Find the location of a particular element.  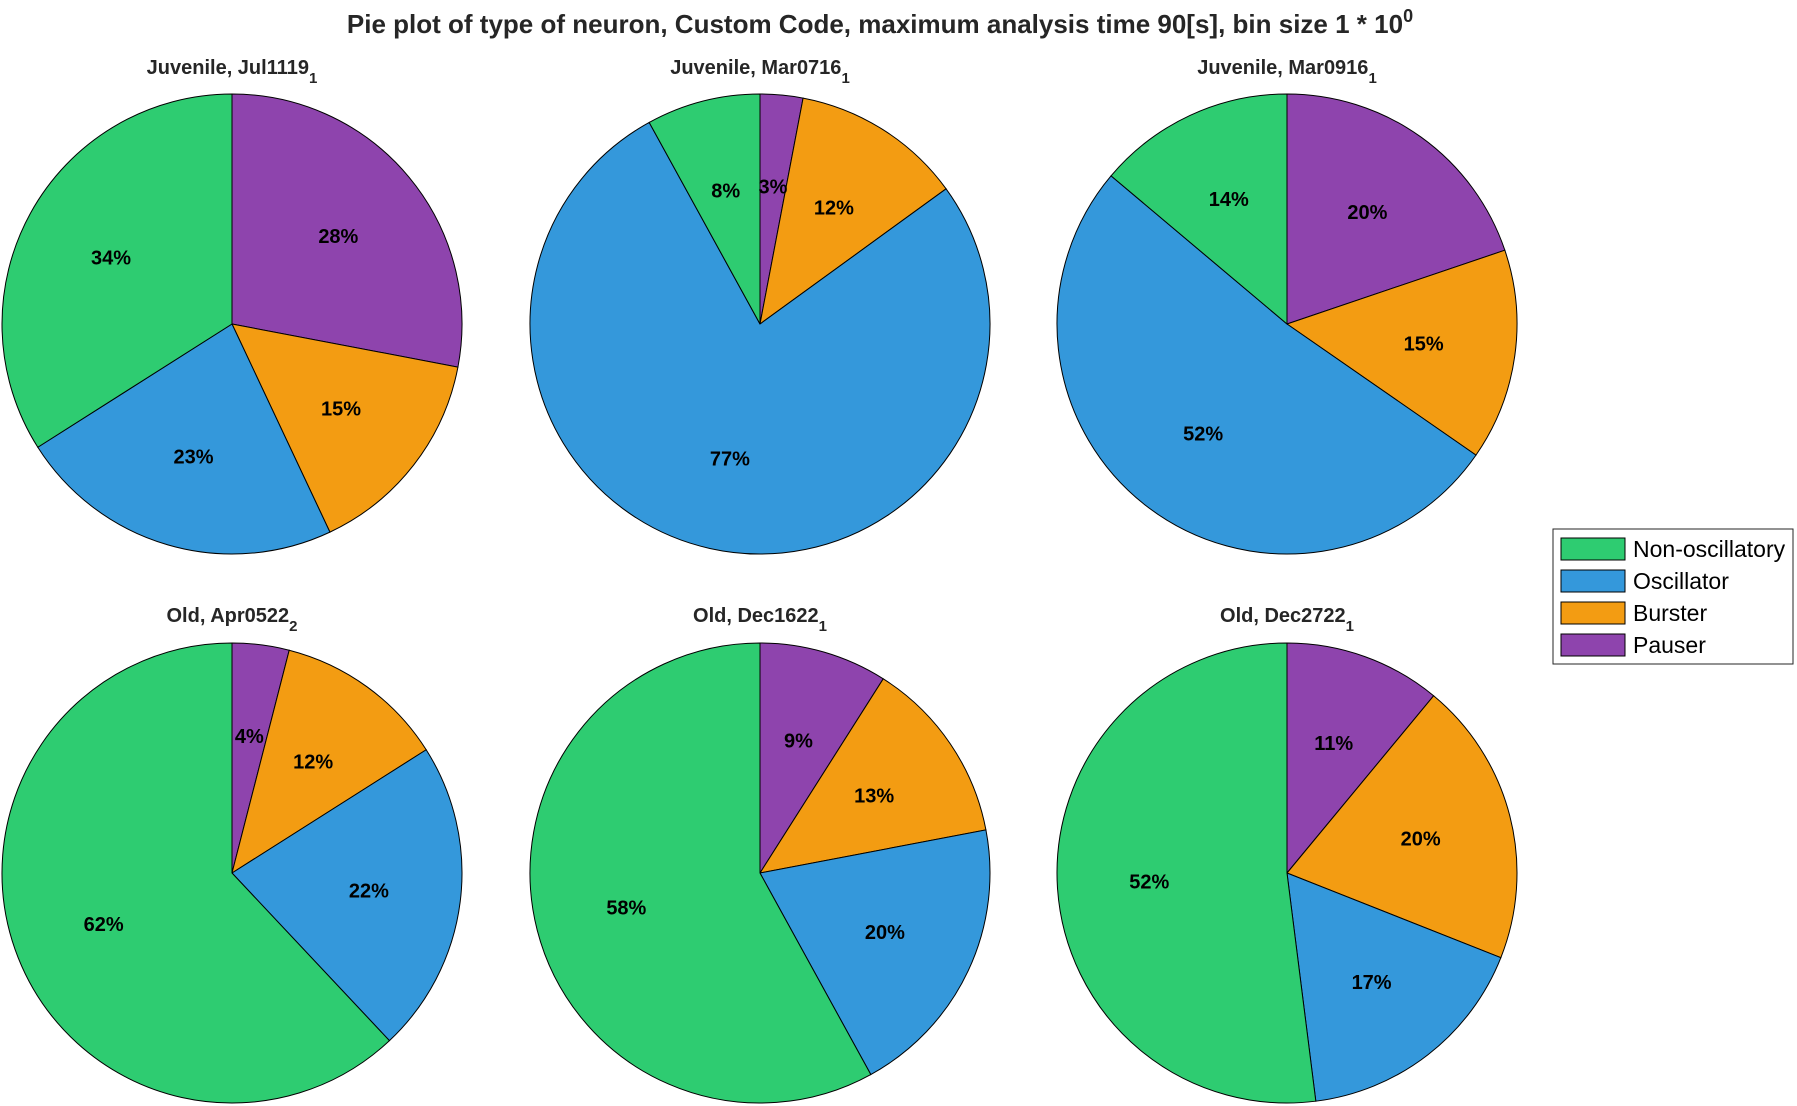

pie-chart-3: Juvenile, Mar09161 20% 15% 52% 14% is located at coordinates (1287, 306).